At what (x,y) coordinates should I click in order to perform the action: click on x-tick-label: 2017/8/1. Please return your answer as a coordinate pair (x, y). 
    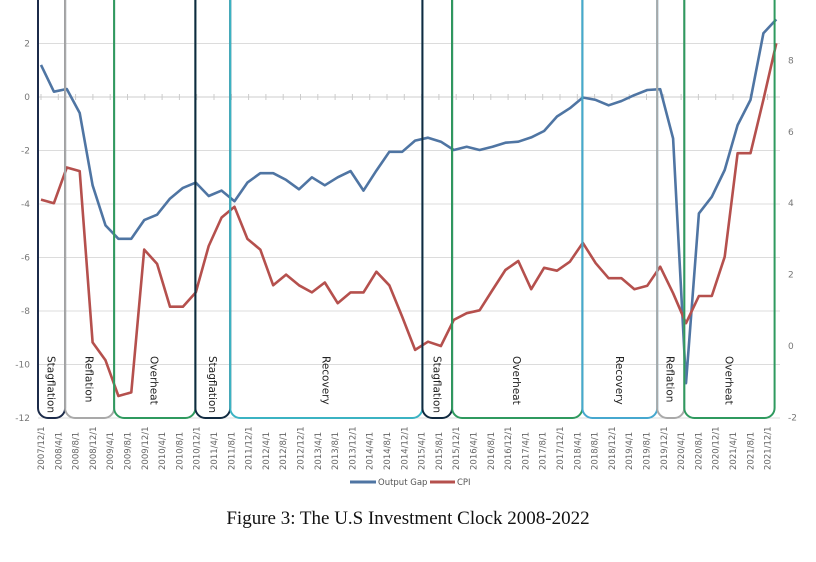
    Looking at the image, I should click on (544, 451).